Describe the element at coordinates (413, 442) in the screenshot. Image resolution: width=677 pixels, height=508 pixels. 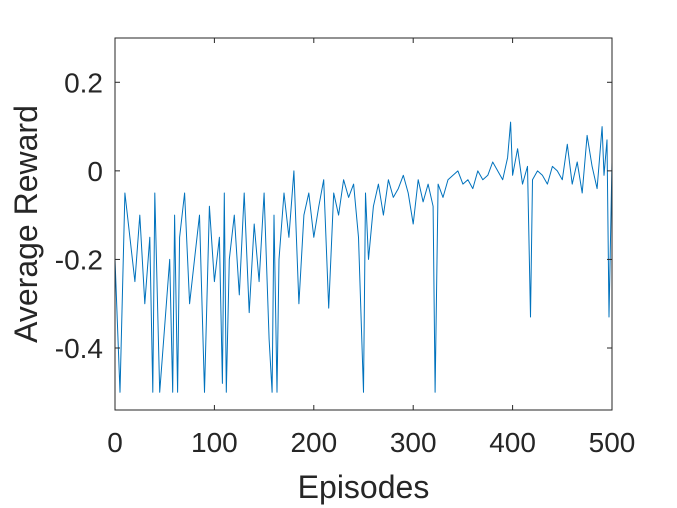
I see `x-tick-label: 300` at that location.